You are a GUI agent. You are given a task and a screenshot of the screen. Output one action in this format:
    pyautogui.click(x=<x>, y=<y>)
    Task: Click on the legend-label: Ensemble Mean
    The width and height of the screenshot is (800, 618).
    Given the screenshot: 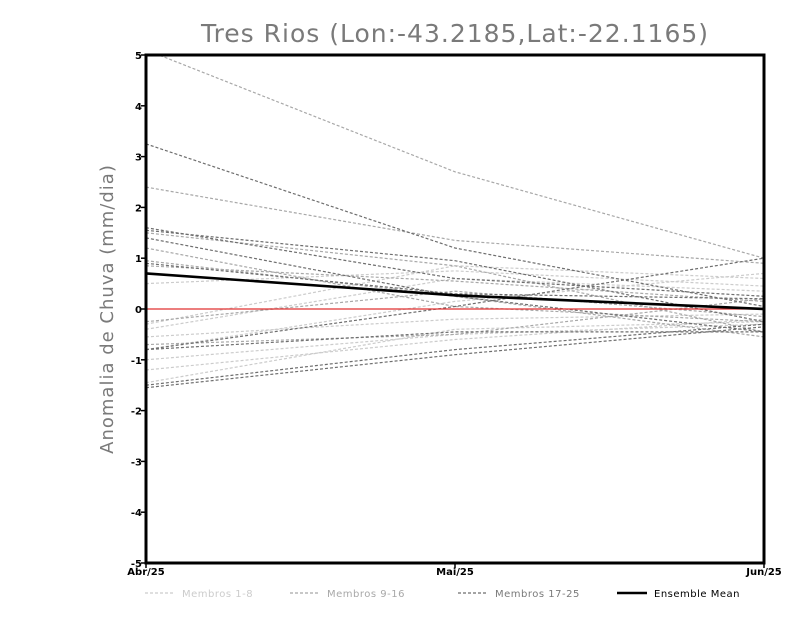 What is the action you would take?
    pyautogui.click(x=697, y=594)
    